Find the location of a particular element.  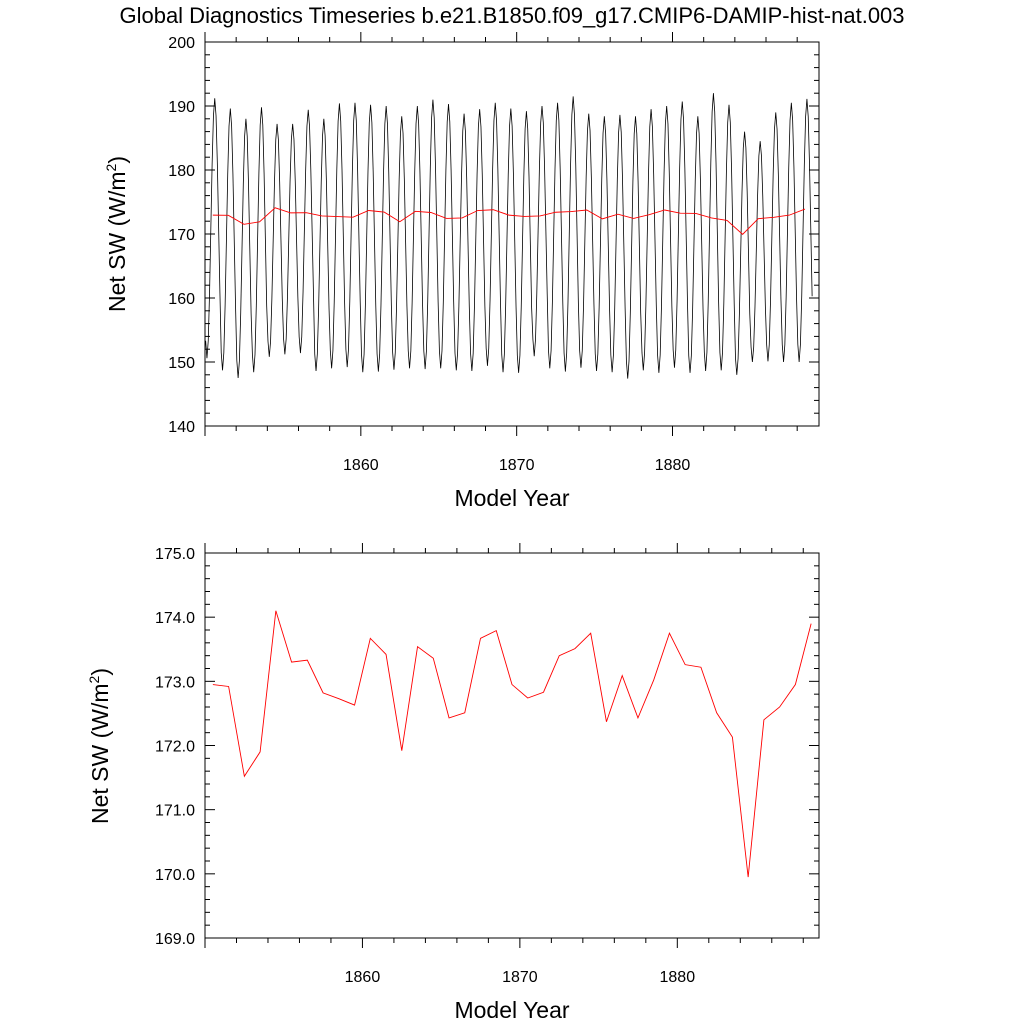

y-tick-label: 172.0 is located at coordinates (175, 747).